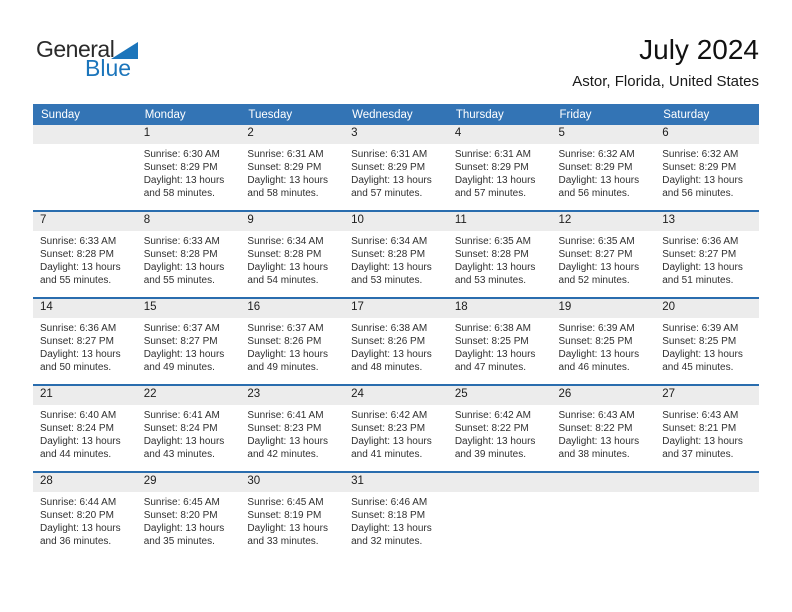  What do you see at coordinates (495, 361) in the screenshot?
I see `daylight-text: Daylight: 13 hours and 47 minutes.` at bounding box center [495, 361].